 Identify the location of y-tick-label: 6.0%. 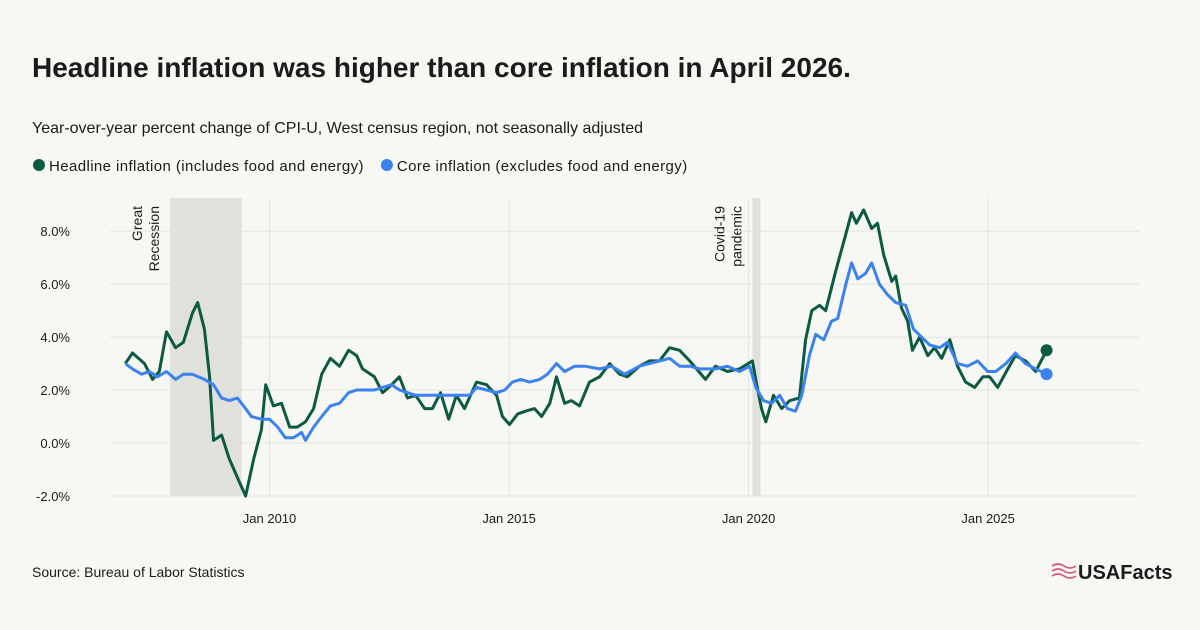
(55, 284).